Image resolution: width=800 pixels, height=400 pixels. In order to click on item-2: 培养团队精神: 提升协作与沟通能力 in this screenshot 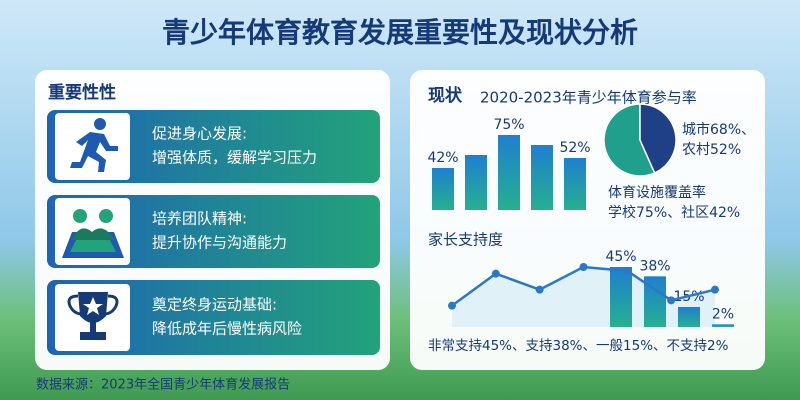, I will do `click(213, 231)`.